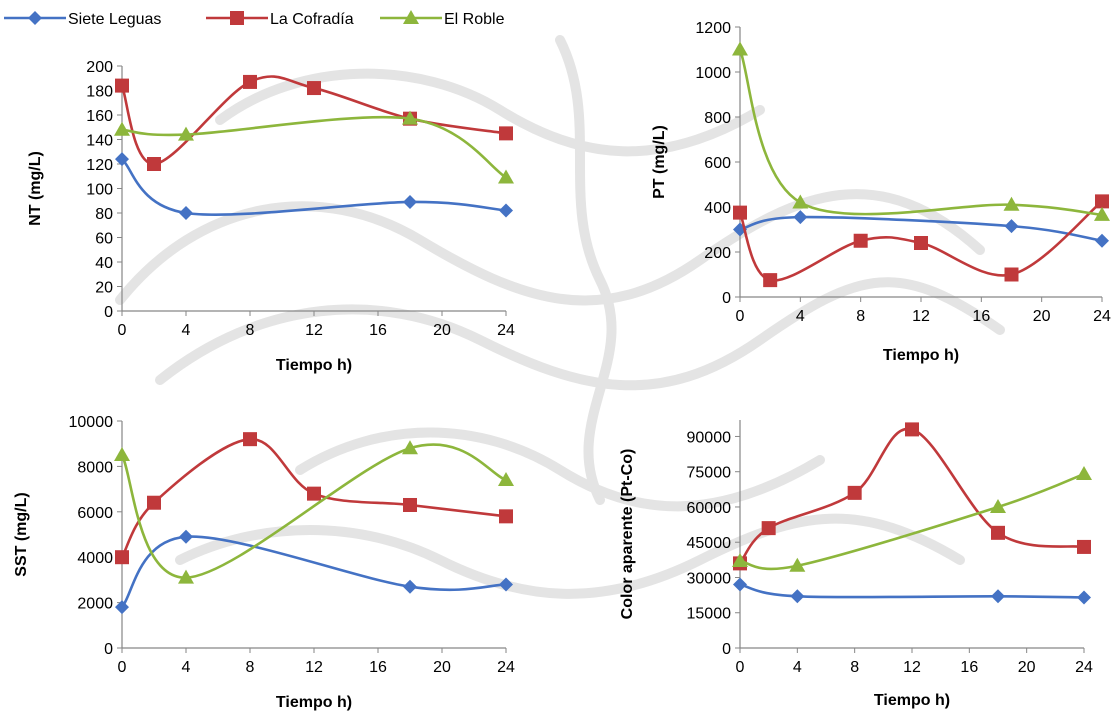  Describe the element at coordinates (713, 73) in the screenshot. I see `y-tick-label: 1000` at that location.